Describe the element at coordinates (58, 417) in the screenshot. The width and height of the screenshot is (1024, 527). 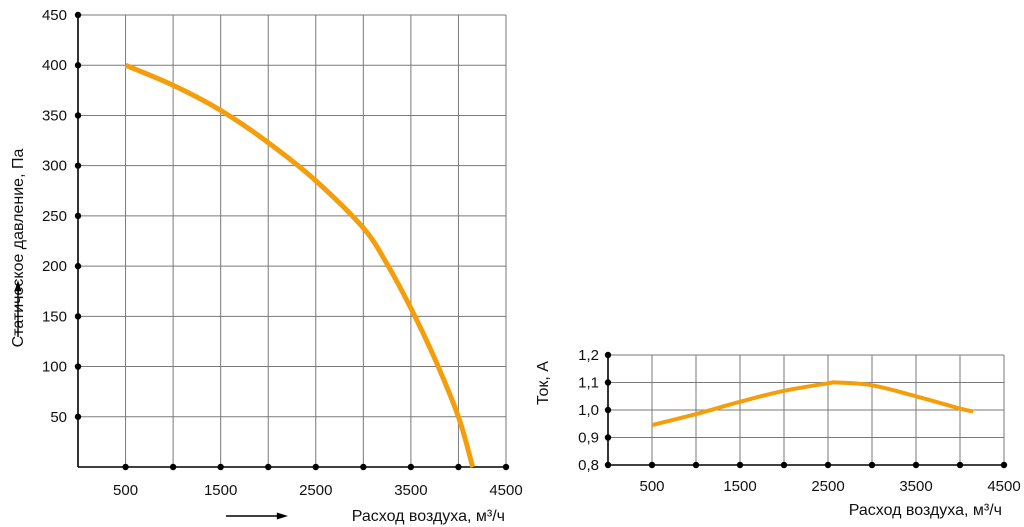
I see `y-tick-label: 50` at that location.